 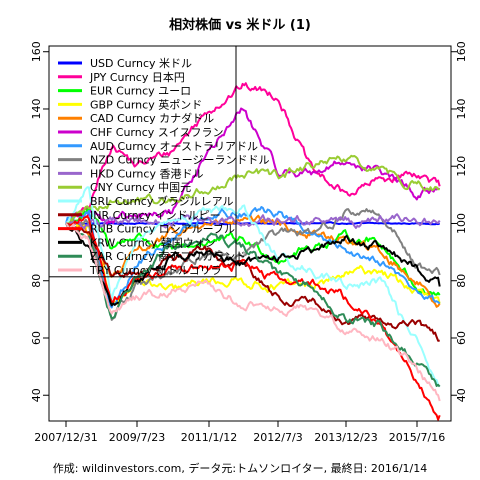 I want to click on y-tick-label-left: 80, so click(x=36, y=281).